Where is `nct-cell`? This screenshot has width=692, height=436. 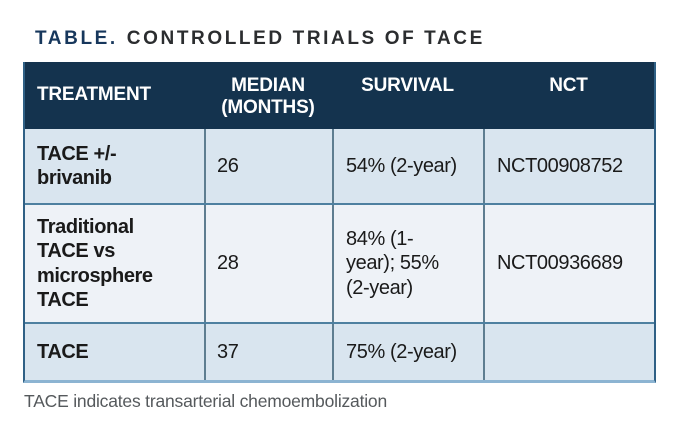
nct-cell is located at coordinates (568, 352).